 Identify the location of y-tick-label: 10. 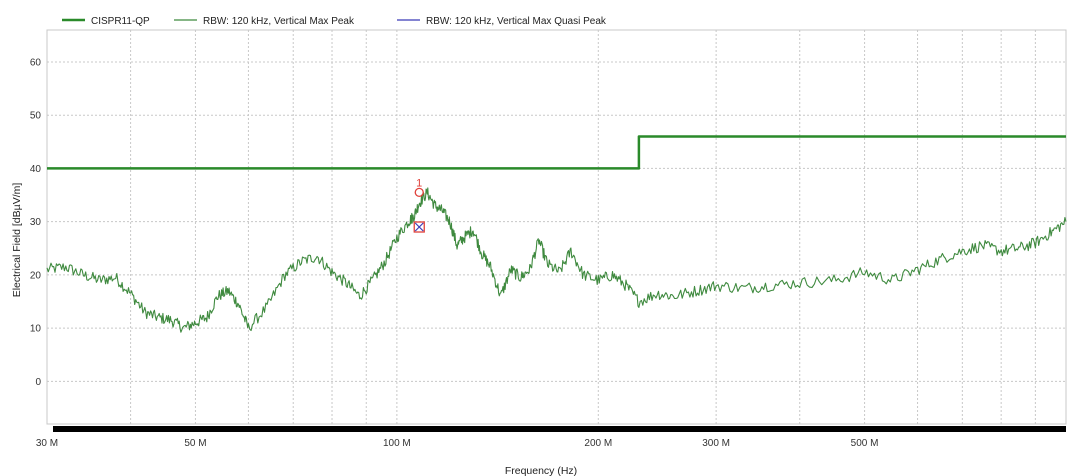
(36, 329).